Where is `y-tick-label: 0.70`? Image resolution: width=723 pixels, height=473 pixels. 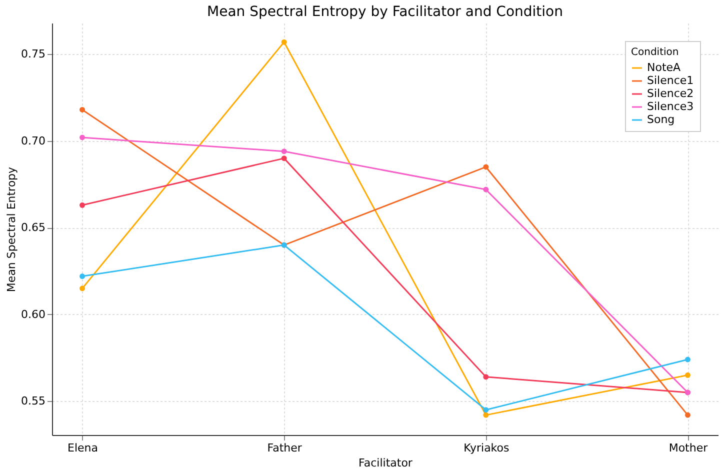 y-tick-label: 0.70 is located at coordinates (33, 141).